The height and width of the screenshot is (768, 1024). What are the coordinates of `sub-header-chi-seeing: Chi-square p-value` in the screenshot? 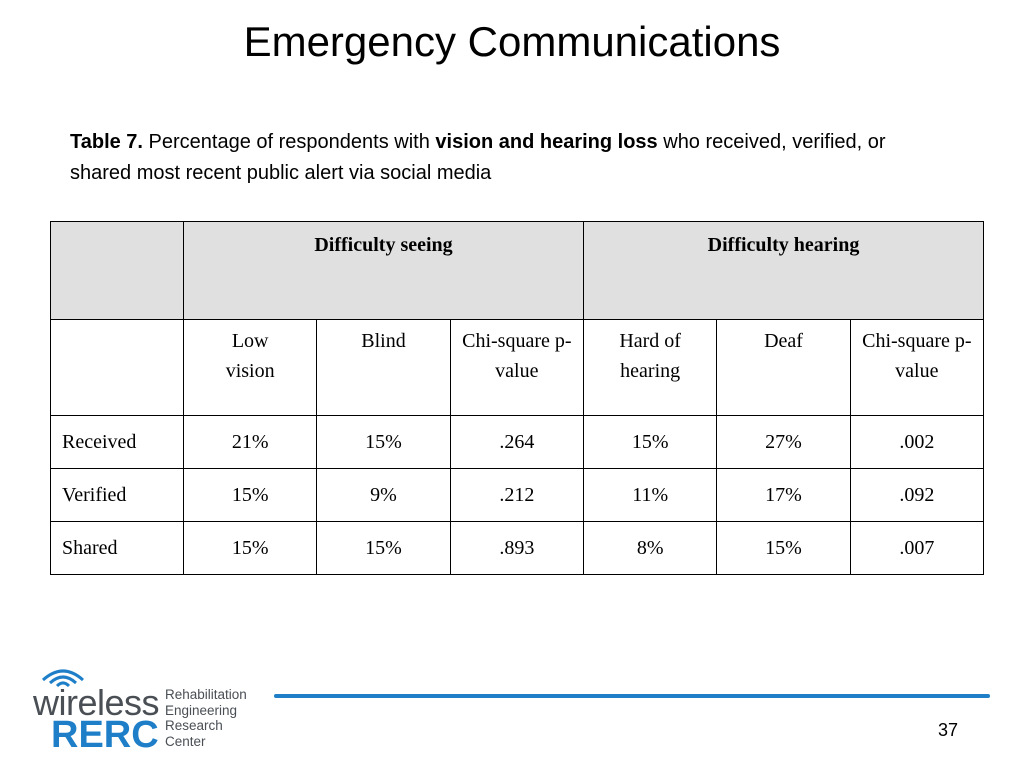 It's located at (517, 367).